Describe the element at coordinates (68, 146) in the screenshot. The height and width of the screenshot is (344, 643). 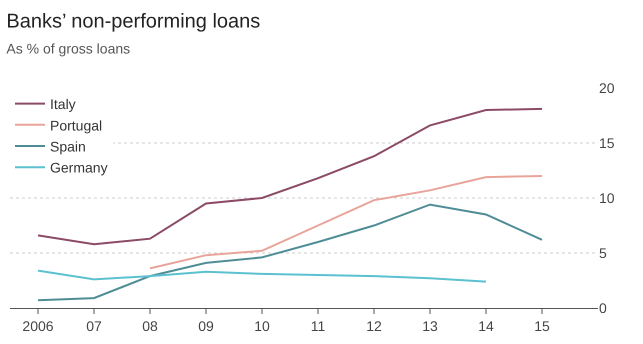
I see `legend-label: Spain` at that location.